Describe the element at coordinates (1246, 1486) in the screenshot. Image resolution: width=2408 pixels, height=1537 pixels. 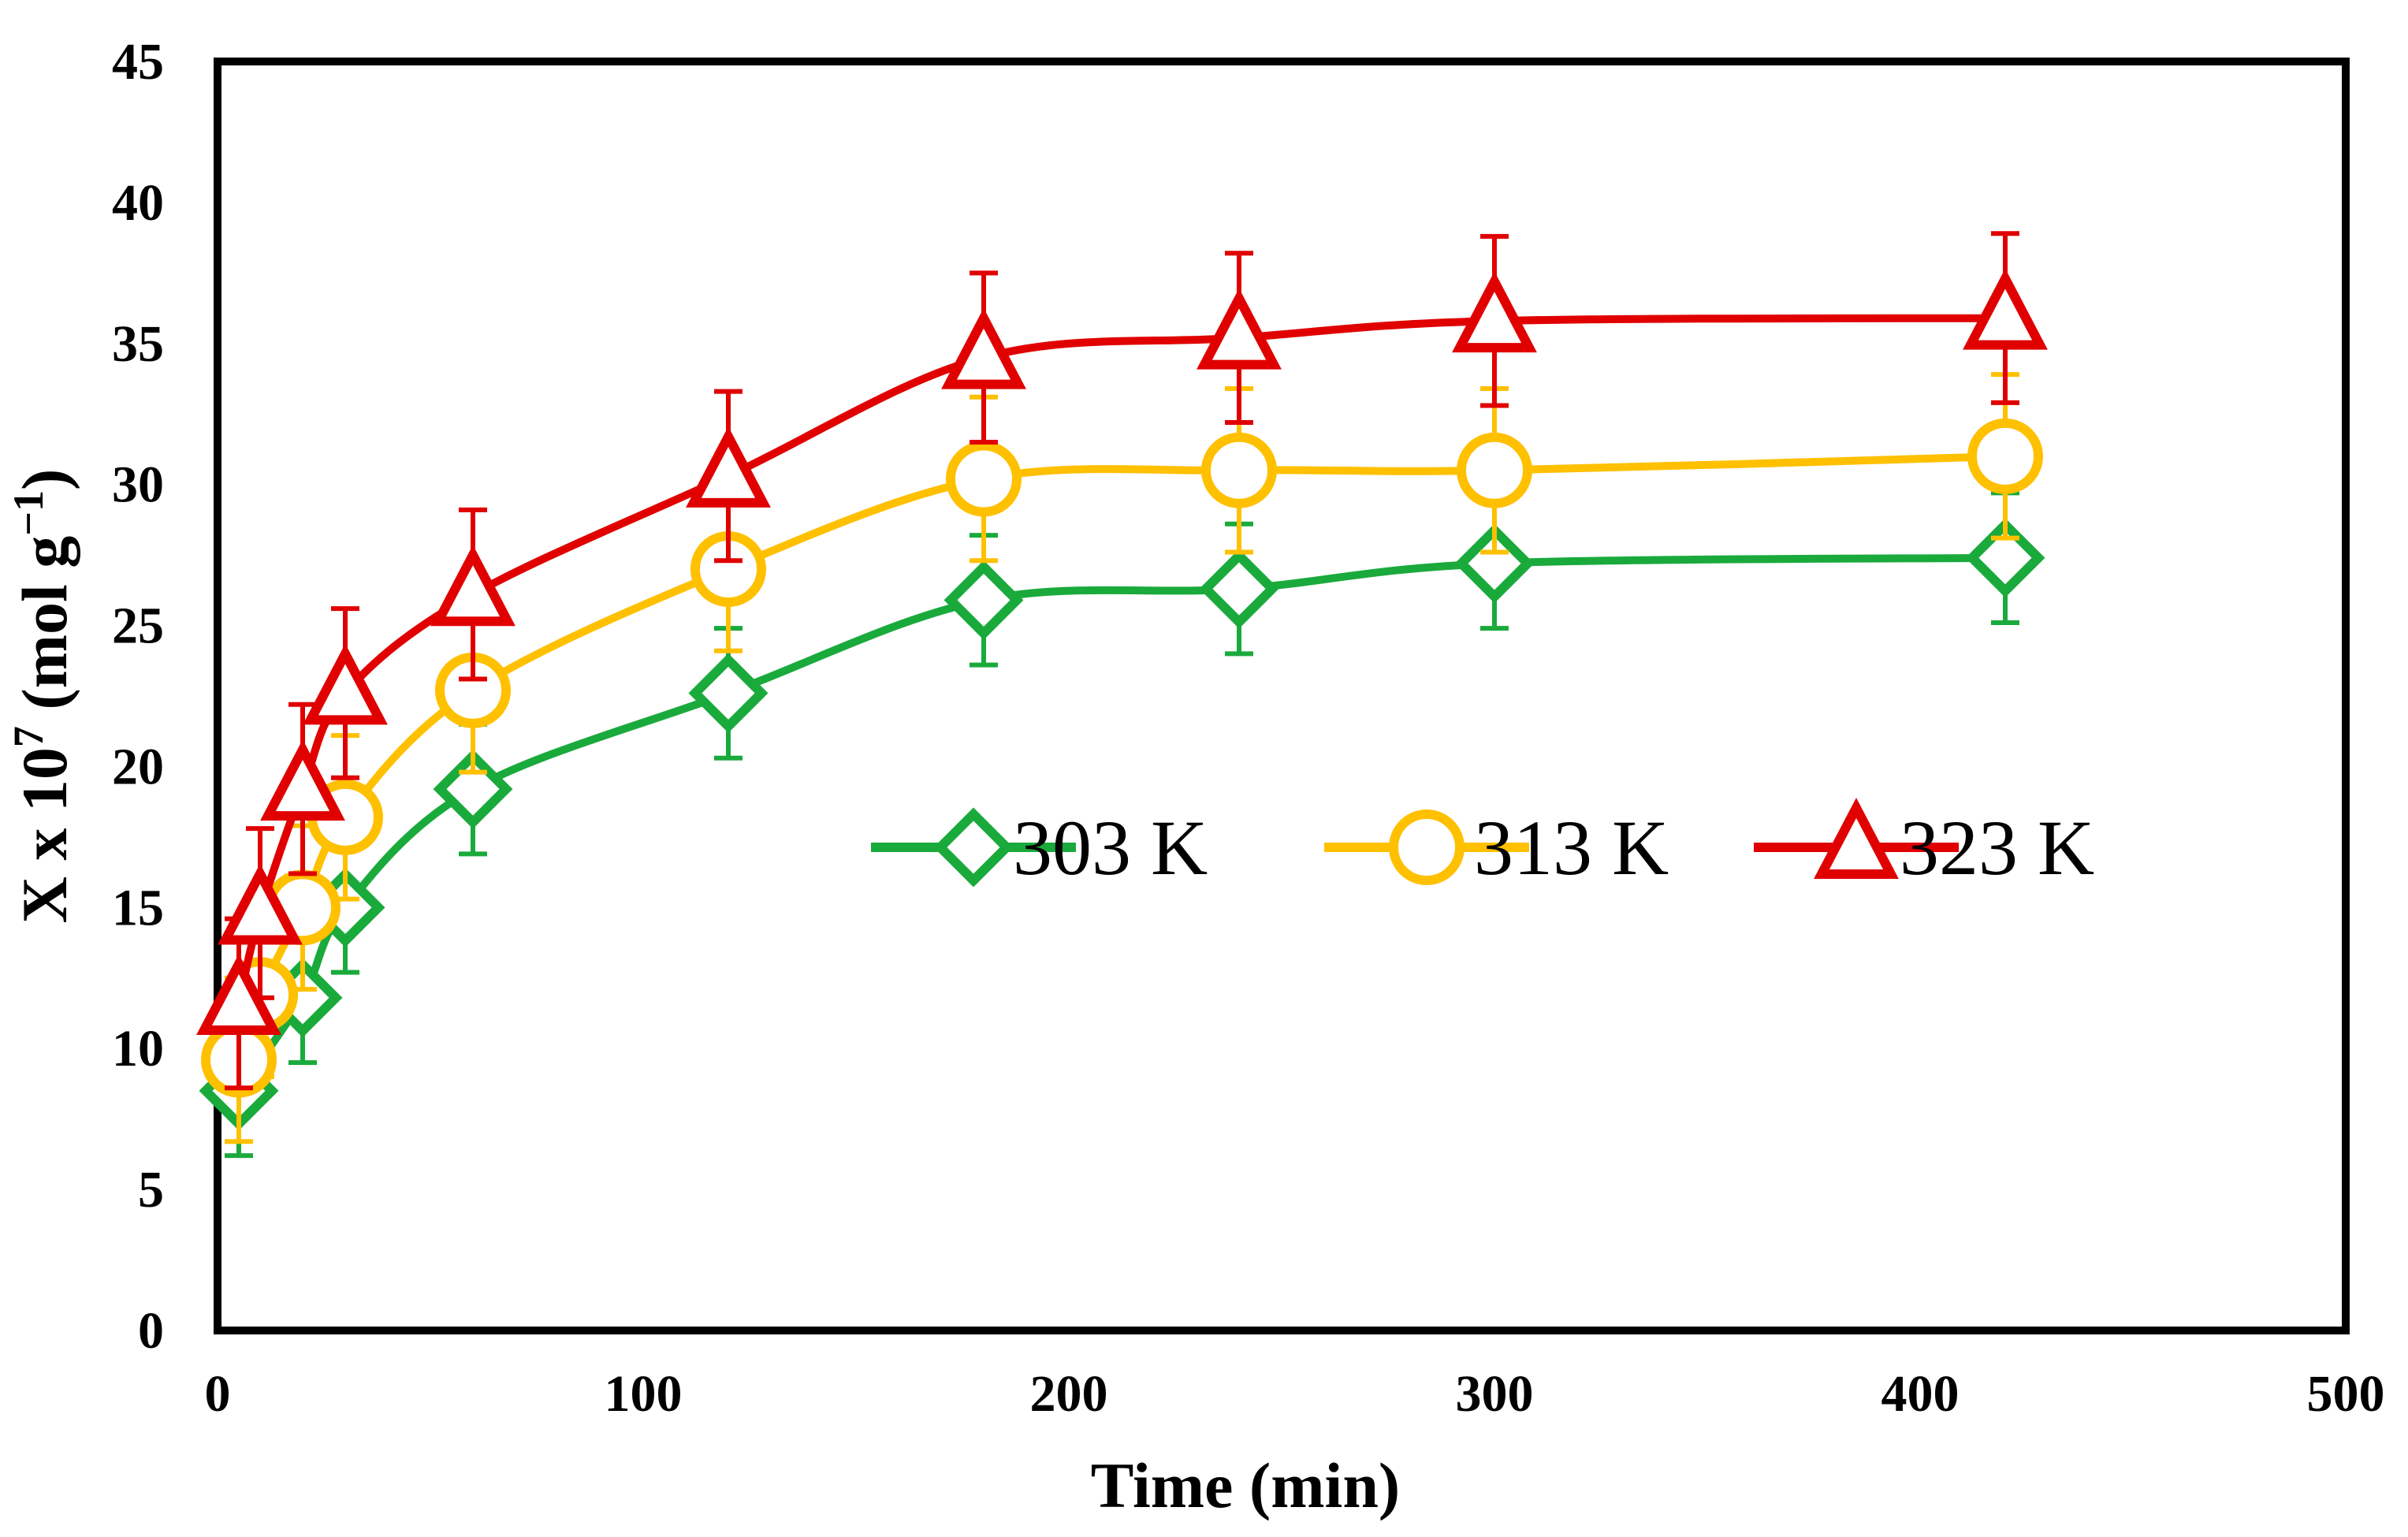
I see `x-axis-title: Time (min)` at that location.